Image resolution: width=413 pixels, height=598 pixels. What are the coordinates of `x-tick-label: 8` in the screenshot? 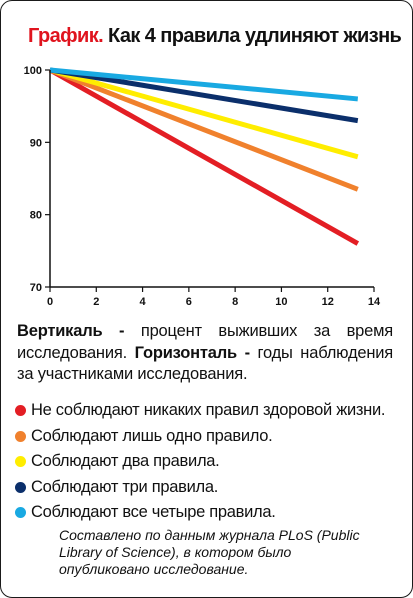 It's located at (235, 302).